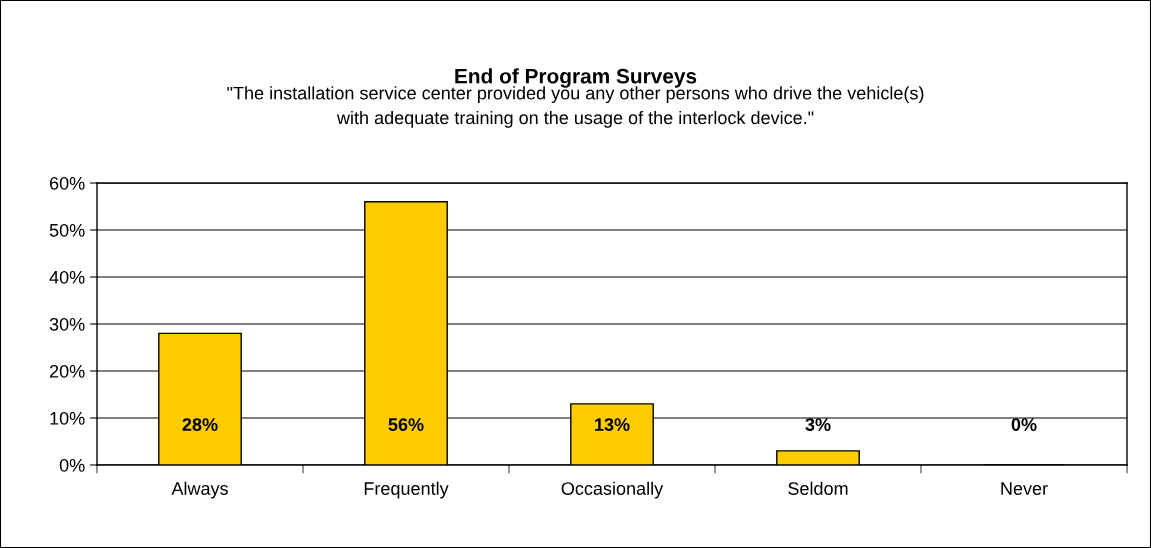 The height and width of the screenshot is (548, 1151). What do you see at coordinates (406, 490) in the screenshot?
I see `x-tick-label: Frequently` at bounding box center [406, 490].